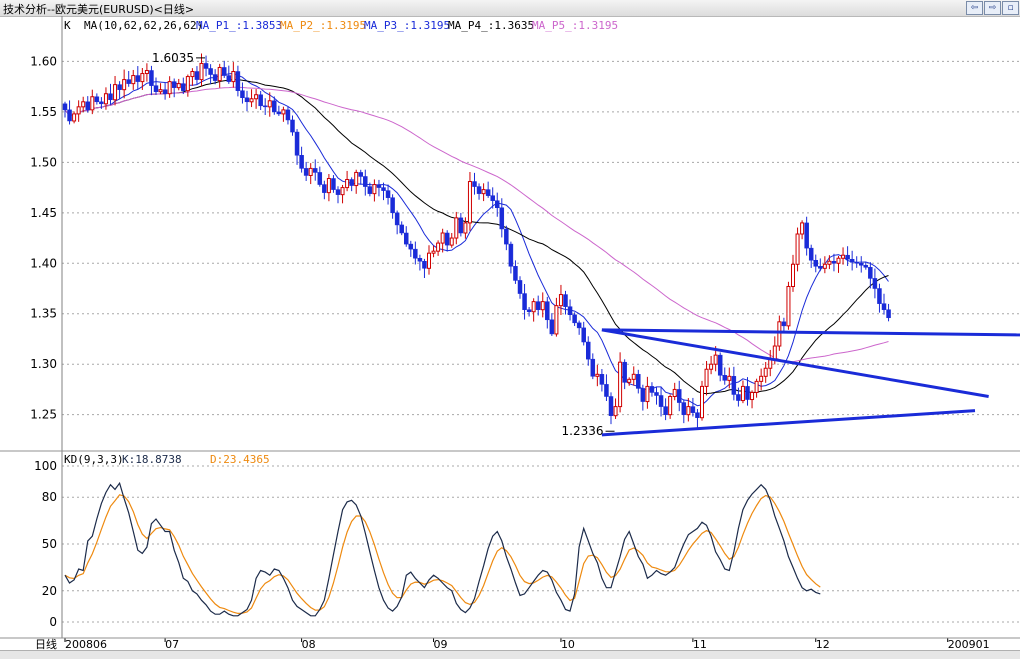 The height and width of the screenshot is (659, 1020). What do you see at coordinates (583, 431) in the screenshot?
I see `annotation-label-1: 1.2336` at bounding box center [583, 431].